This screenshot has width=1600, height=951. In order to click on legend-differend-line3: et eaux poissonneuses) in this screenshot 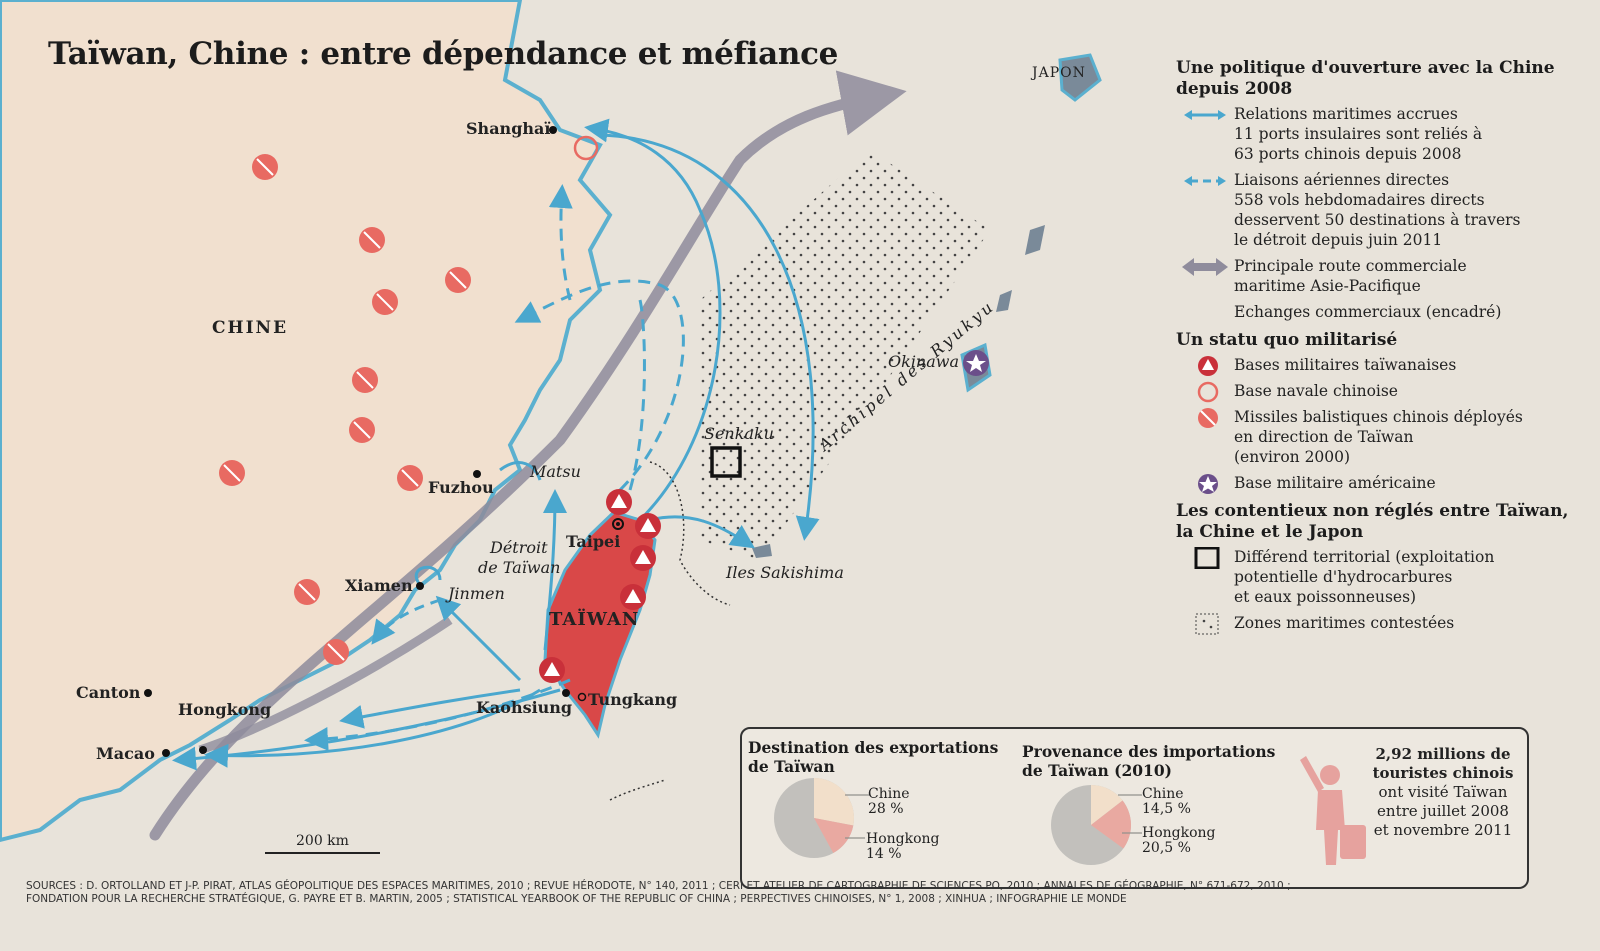, I will do `click(1325, 597)`.